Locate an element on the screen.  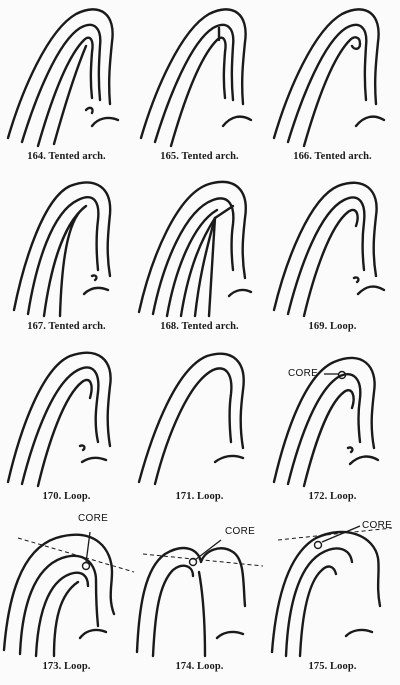
figure-caption: 171. Loop. is located at coordinates (199, 496).